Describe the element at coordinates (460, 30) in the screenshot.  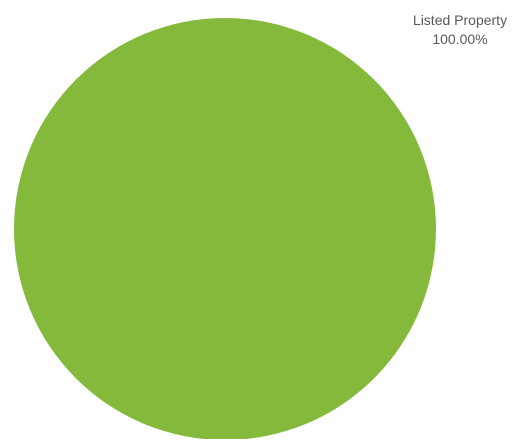
I see `slice-data-label: Listed Property 100.00%` at that location.